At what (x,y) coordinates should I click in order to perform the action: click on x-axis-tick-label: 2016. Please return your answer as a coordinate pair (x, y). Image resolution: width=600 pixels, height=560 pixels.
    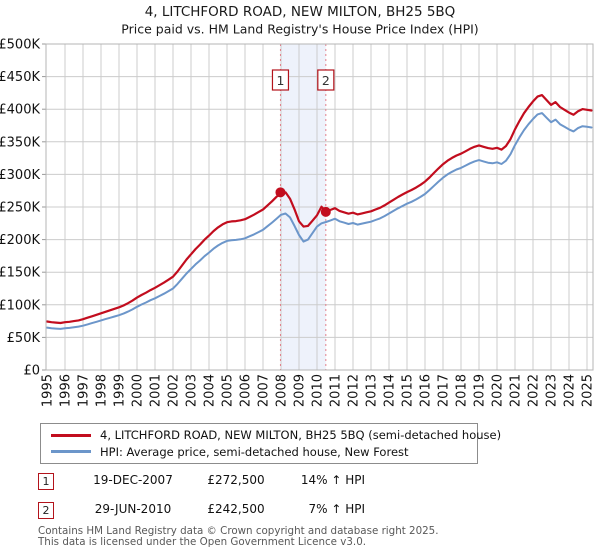
    Looking at the image, I should click on (426, 390).